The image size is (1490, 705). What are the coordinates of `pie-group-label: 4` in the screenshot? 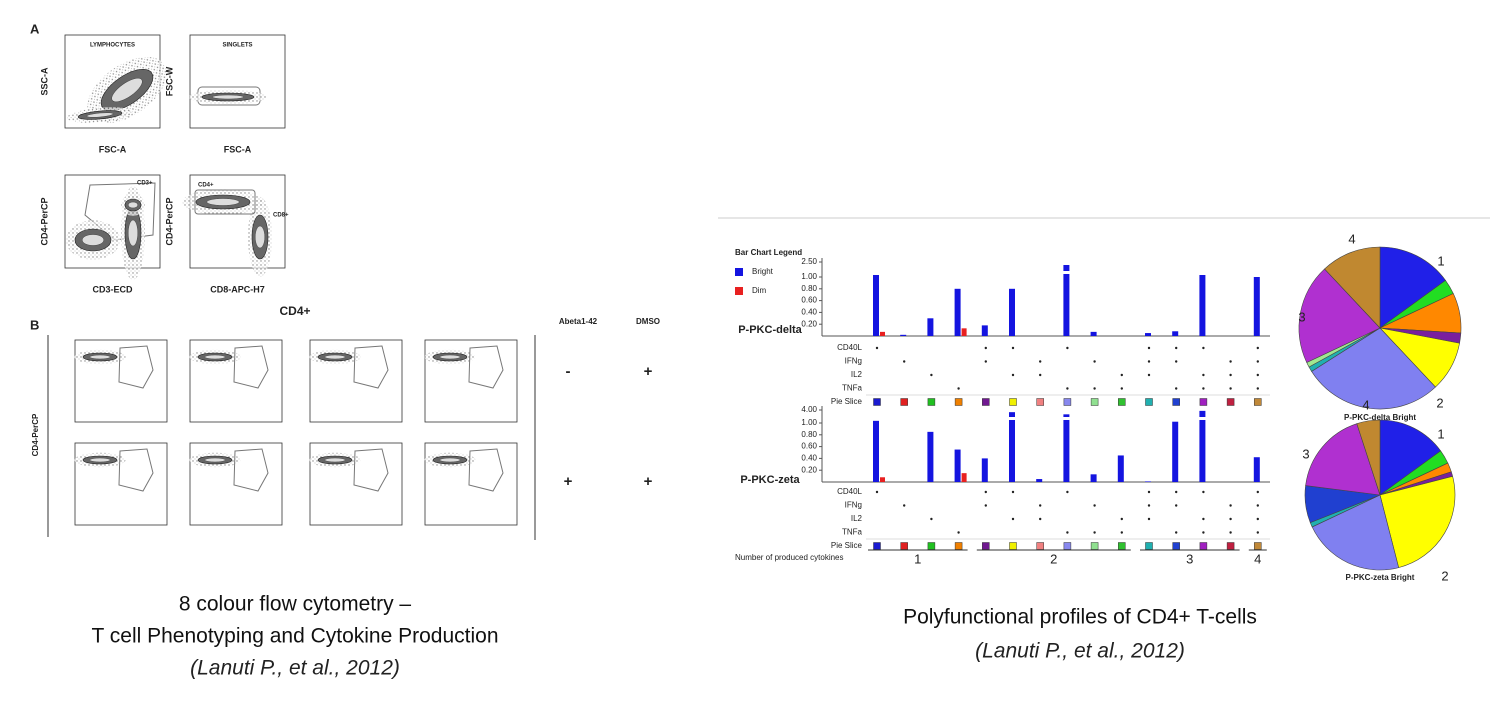 It's located at (1351, 238).